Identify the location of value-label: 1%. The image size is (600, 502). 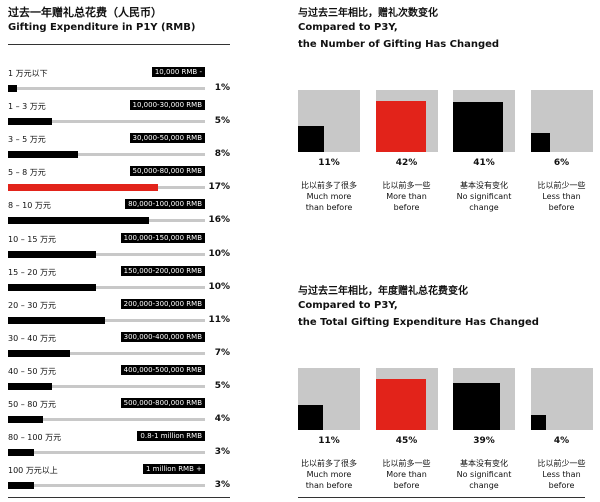
(222, 88).